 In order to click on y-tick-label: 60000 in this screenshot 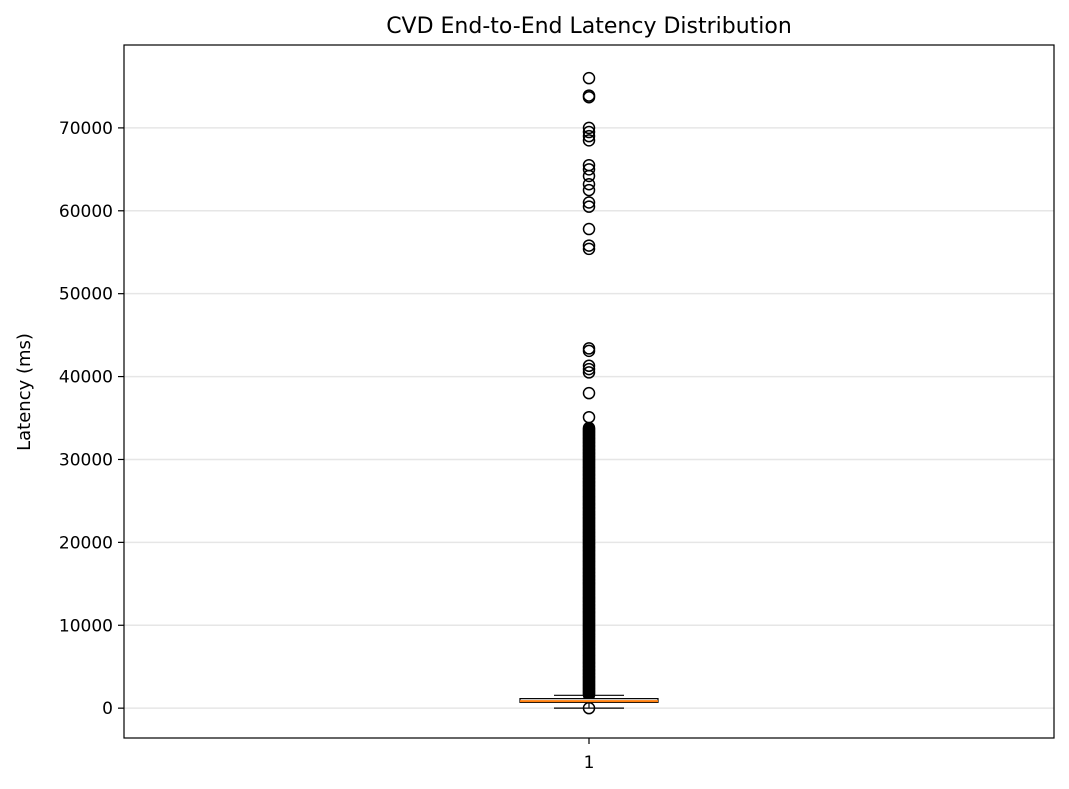, I will do `click(86, 212)`.